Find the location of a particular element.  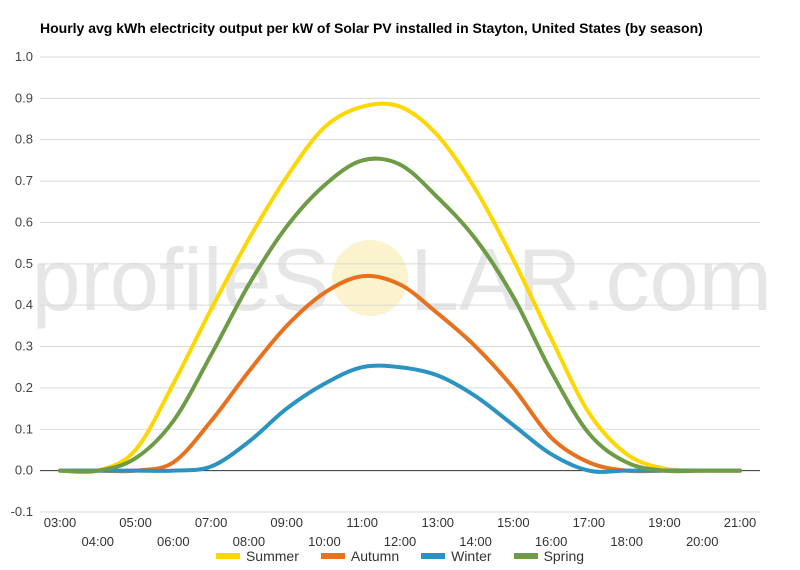

x-tick-label: 09:00 is located at coordinates (286, 522).